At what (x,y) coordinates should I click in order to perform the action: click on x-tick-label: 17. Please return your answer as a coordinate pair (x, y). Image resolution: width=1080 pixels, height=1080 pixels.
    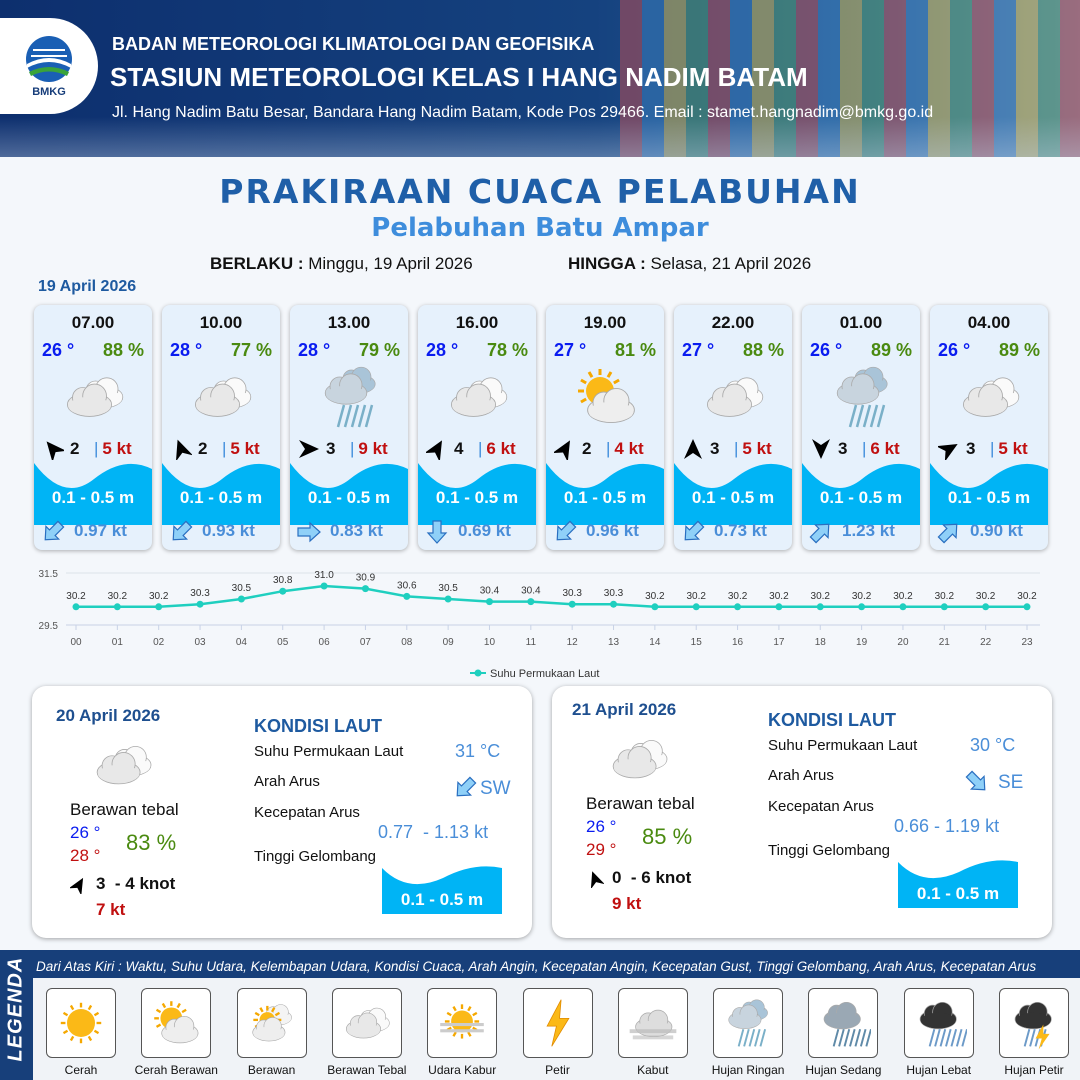
    Looking at the image, I should click on (779, 642).